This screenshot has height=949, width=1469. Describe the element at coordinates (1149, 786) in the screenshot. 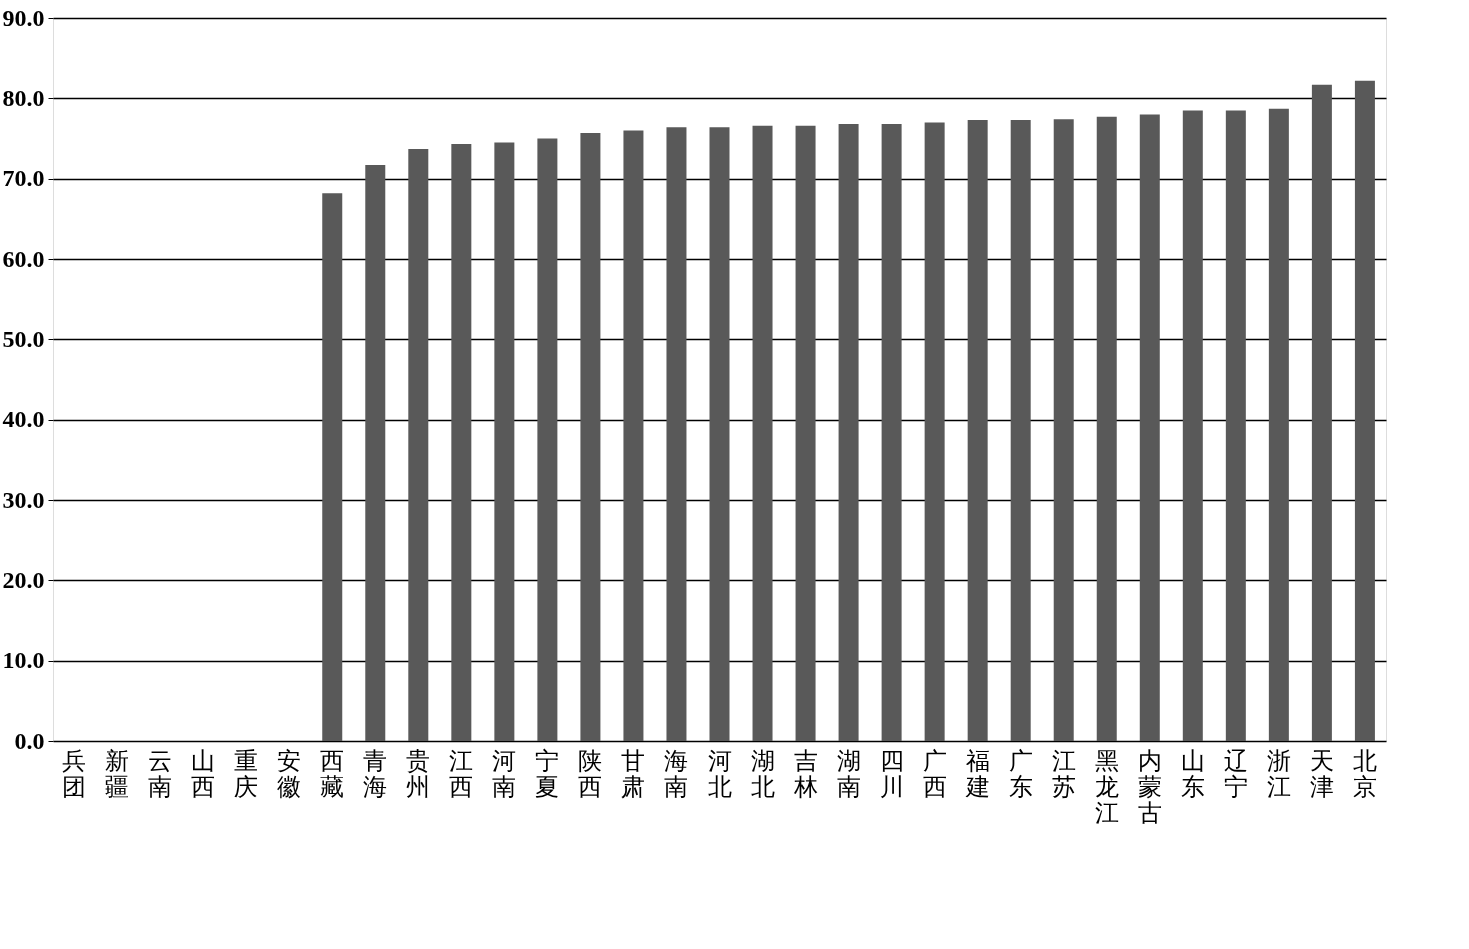

I see `x-tick-label: 内蒙古` at that location.